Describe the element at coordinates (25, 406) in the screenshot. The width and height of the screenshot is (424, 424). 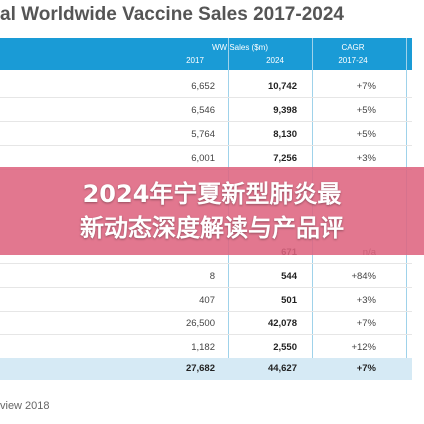
I see `source-caption: view 2018` at that location.